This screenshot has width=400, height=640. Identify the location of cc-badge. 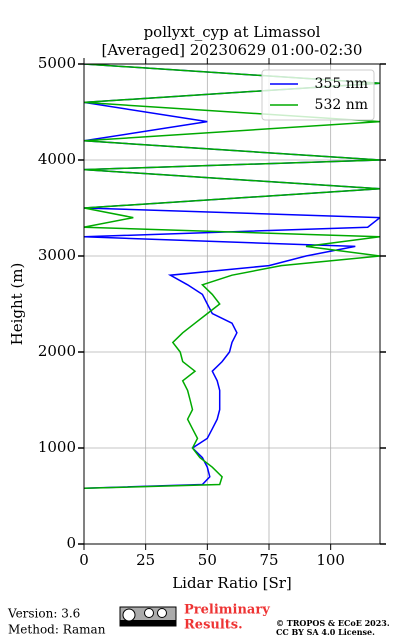
(148, 616).